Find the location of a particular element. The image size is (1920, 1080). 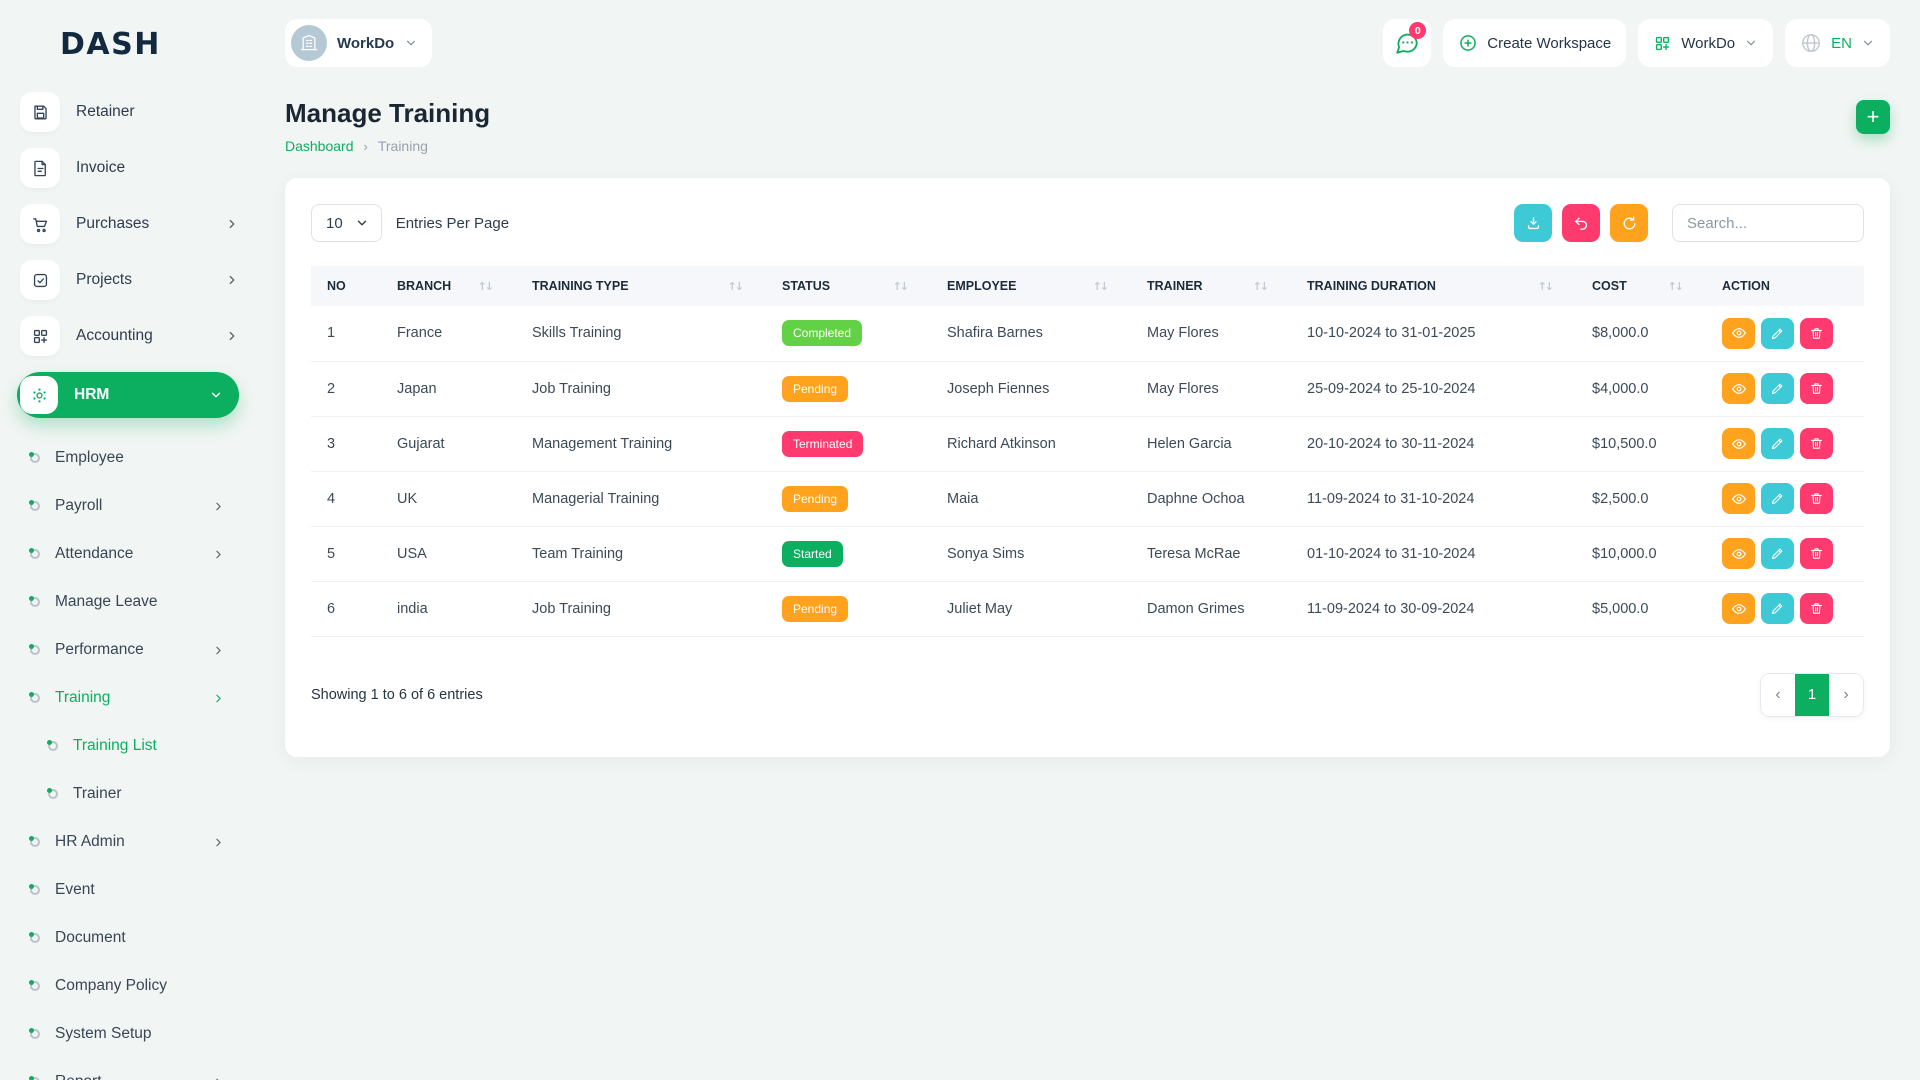

create-workspace-button: Create Workspace is located at coordinates (1535, 43).